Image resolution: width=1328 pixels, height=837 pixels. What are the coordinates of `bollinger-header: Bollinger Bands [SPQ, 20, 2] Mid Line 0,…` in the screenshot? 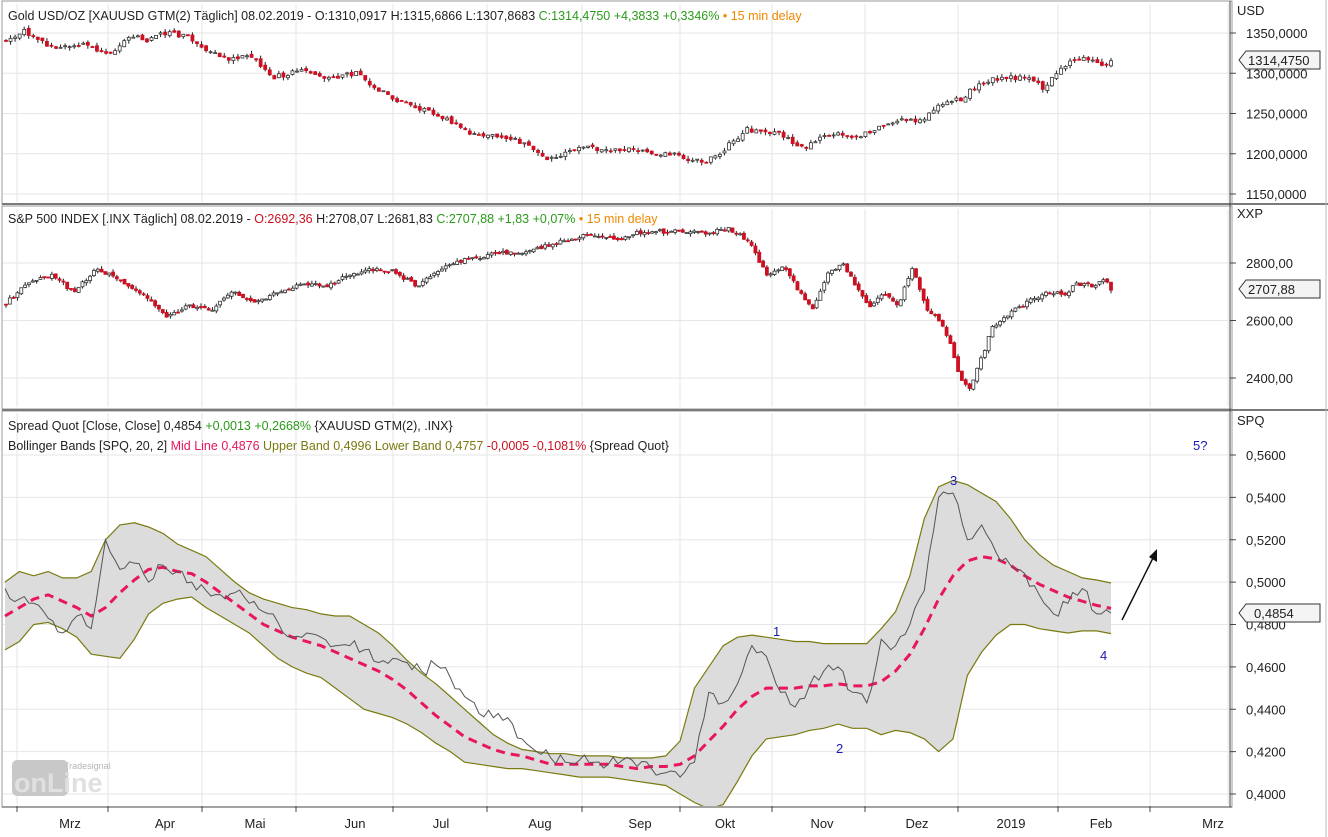 It's located at (338, 446).